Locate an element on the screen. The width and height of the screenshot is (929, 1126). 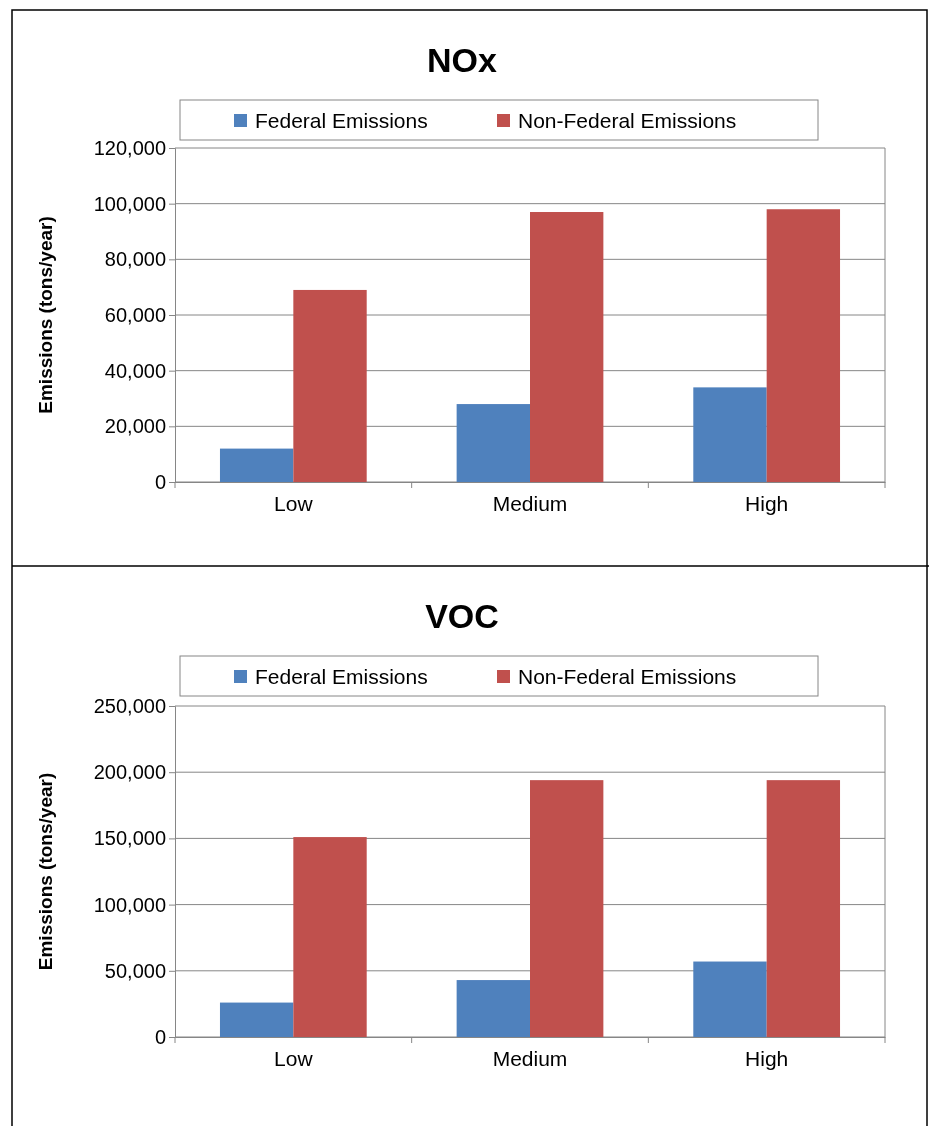
y-tick-label: 20,000 is located at coordinates (135, 426).